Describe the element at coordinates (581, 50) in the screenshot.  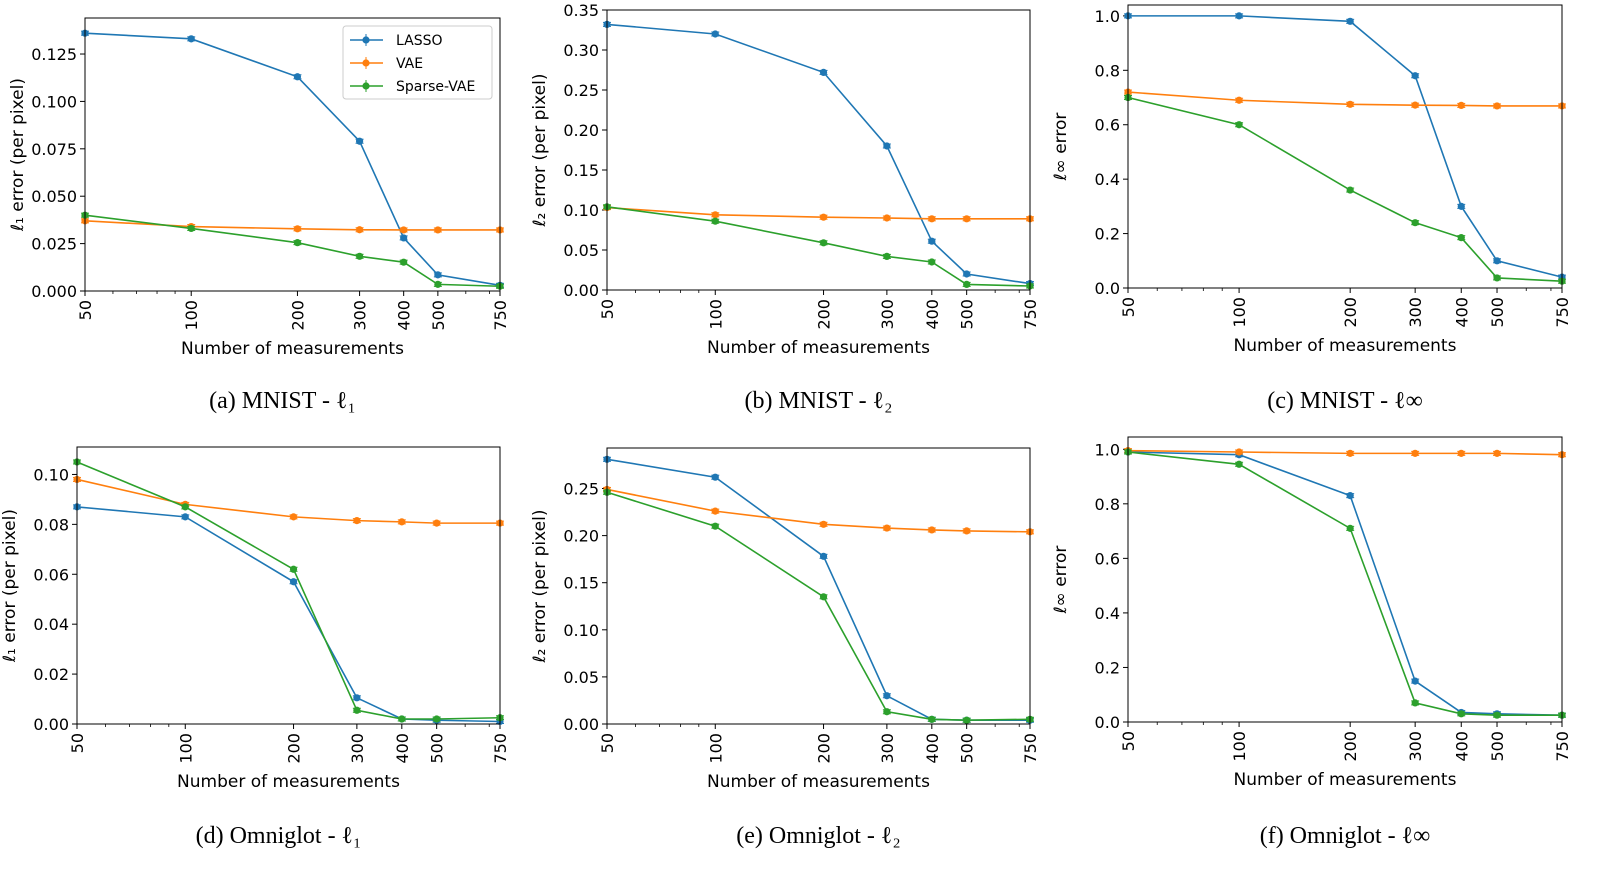
I see `y-tick-label: 0.30` at that location.